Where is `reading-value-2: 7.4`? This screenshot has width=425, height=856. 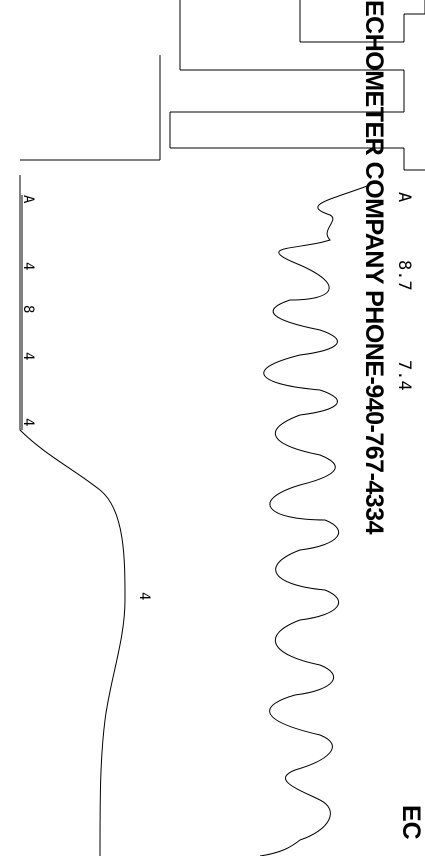
reading-value-2: 7.4 is located at coordinates (404, 375).